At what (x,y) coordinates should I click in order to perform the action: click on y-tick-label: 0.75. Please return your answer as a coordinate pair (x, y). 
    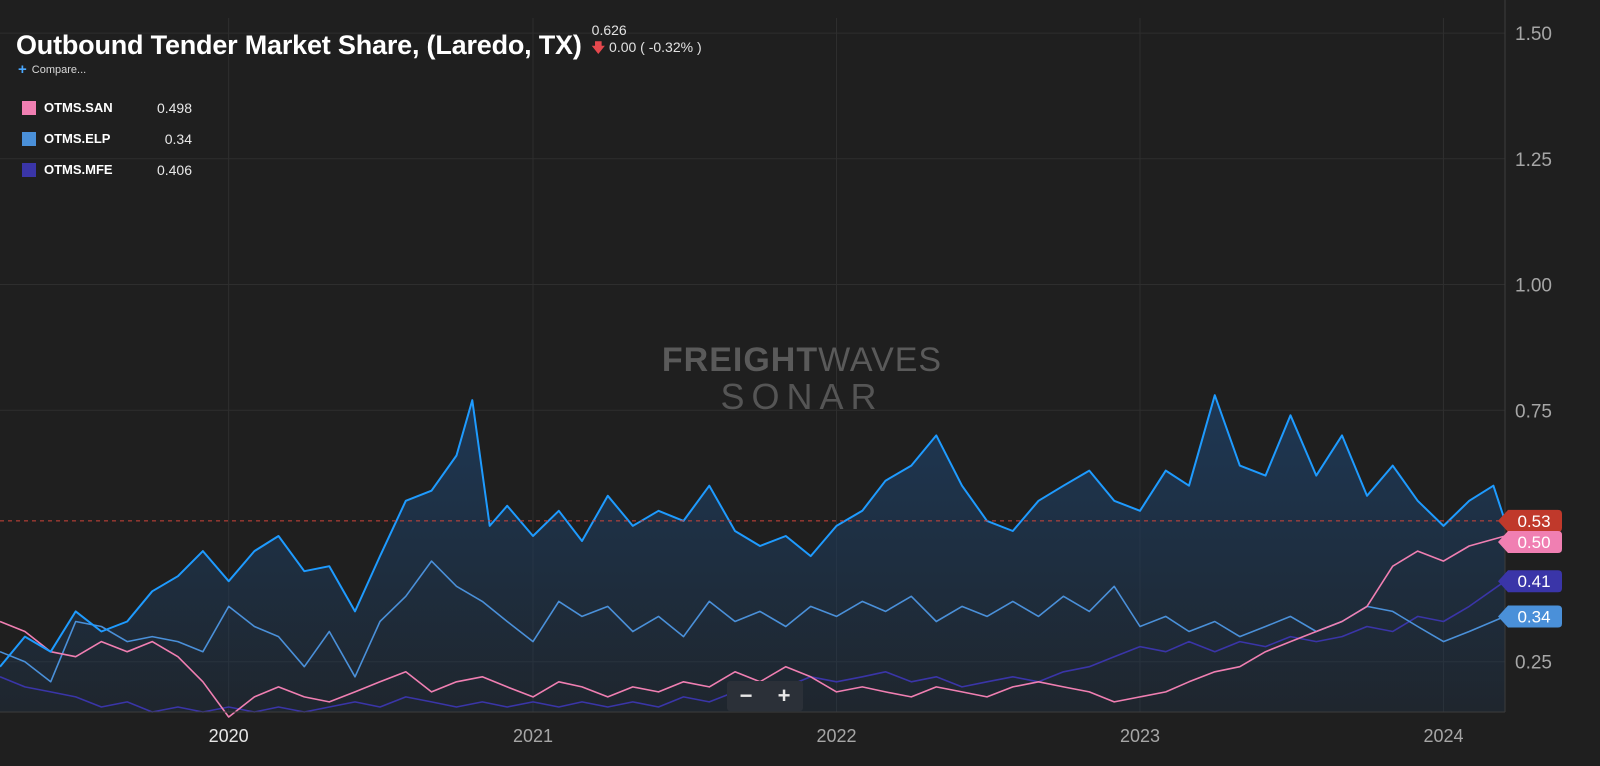
    Looking at the image, I should click on (1533, 411).